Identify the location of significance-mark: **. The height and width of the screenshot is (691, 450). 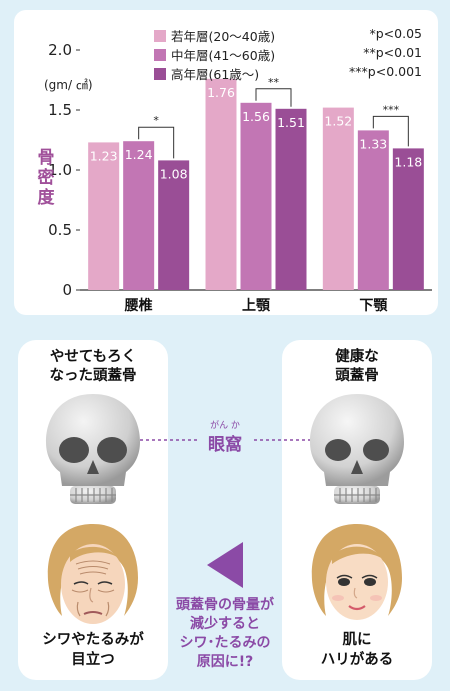
(274, 82).